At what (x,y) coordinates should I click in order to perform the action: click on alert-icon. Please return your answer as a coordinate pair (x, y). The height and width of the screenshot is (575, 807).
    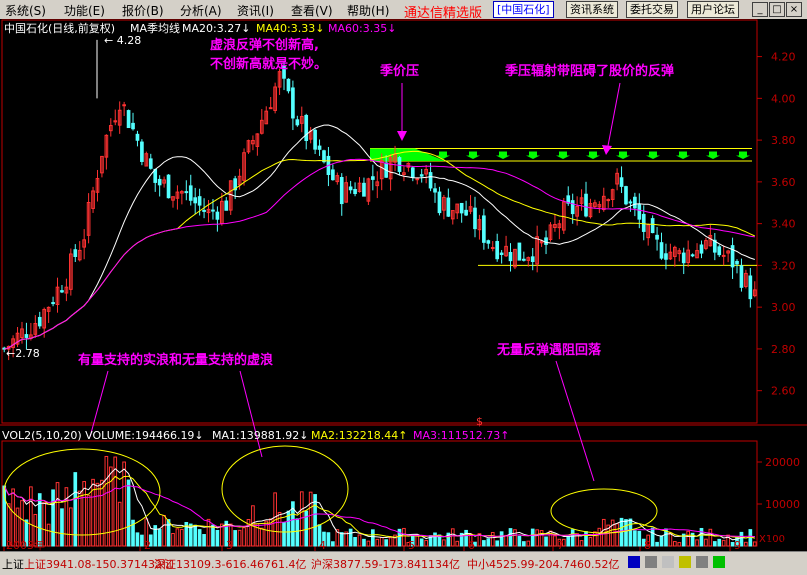
    Looking at the image, I should click on (651, 562).